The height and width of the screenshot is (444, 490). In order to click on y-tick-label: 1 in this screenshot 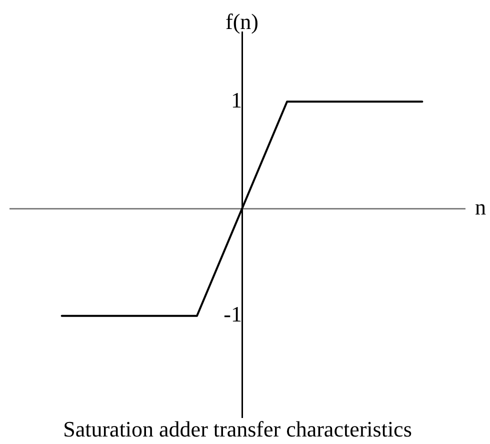, I will do `click(236, 99)`.